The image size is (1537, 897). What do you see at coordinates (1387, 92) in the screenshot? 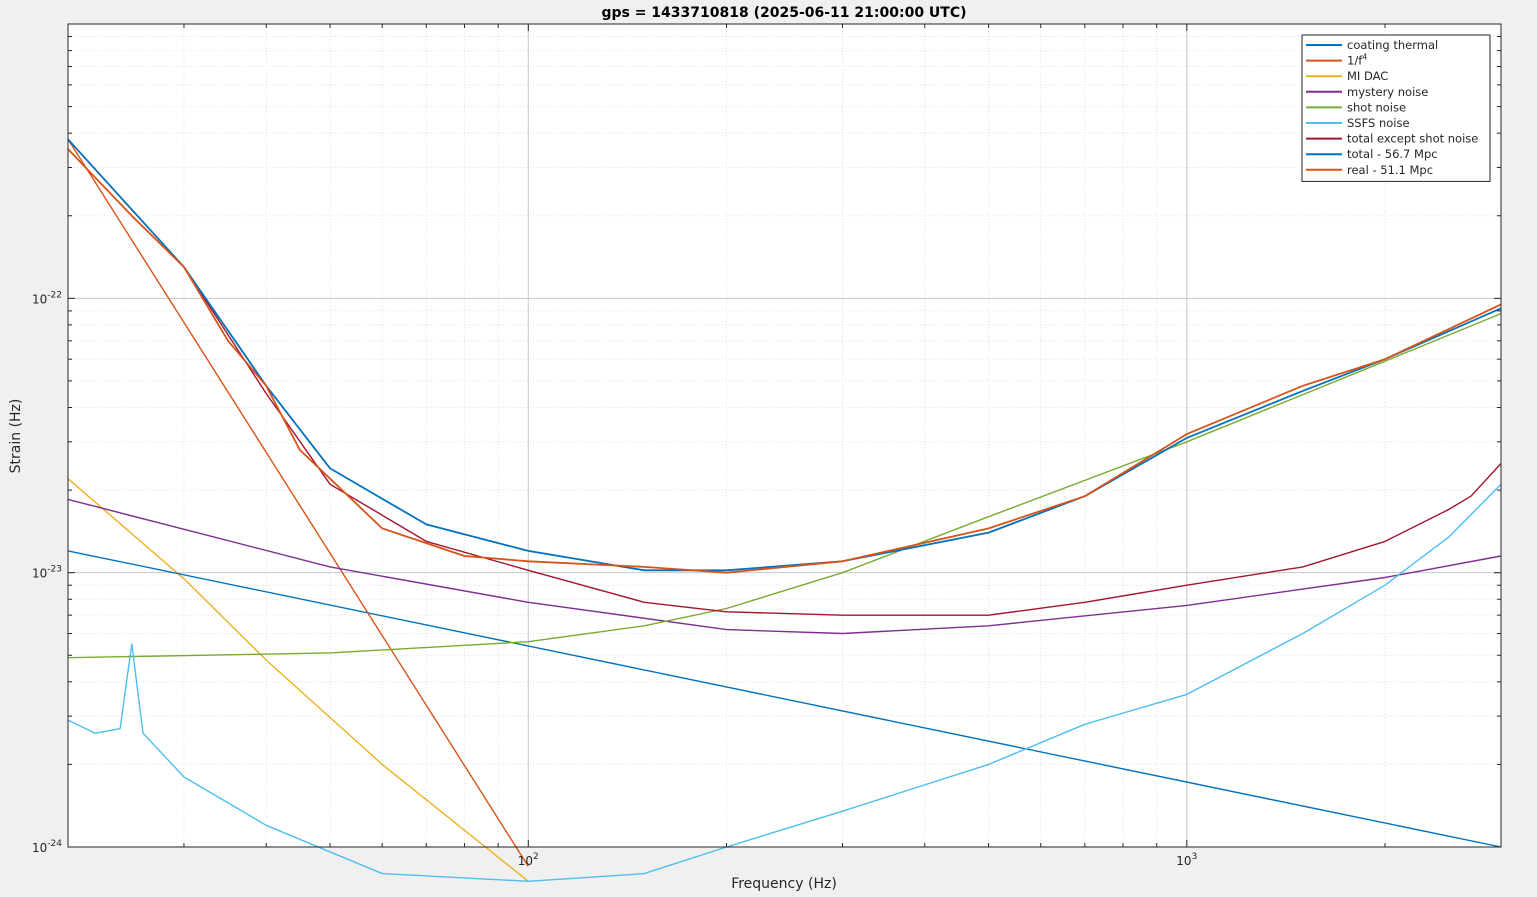
I see `legend-label: mystery noise` at bounding box center [1387, 92].